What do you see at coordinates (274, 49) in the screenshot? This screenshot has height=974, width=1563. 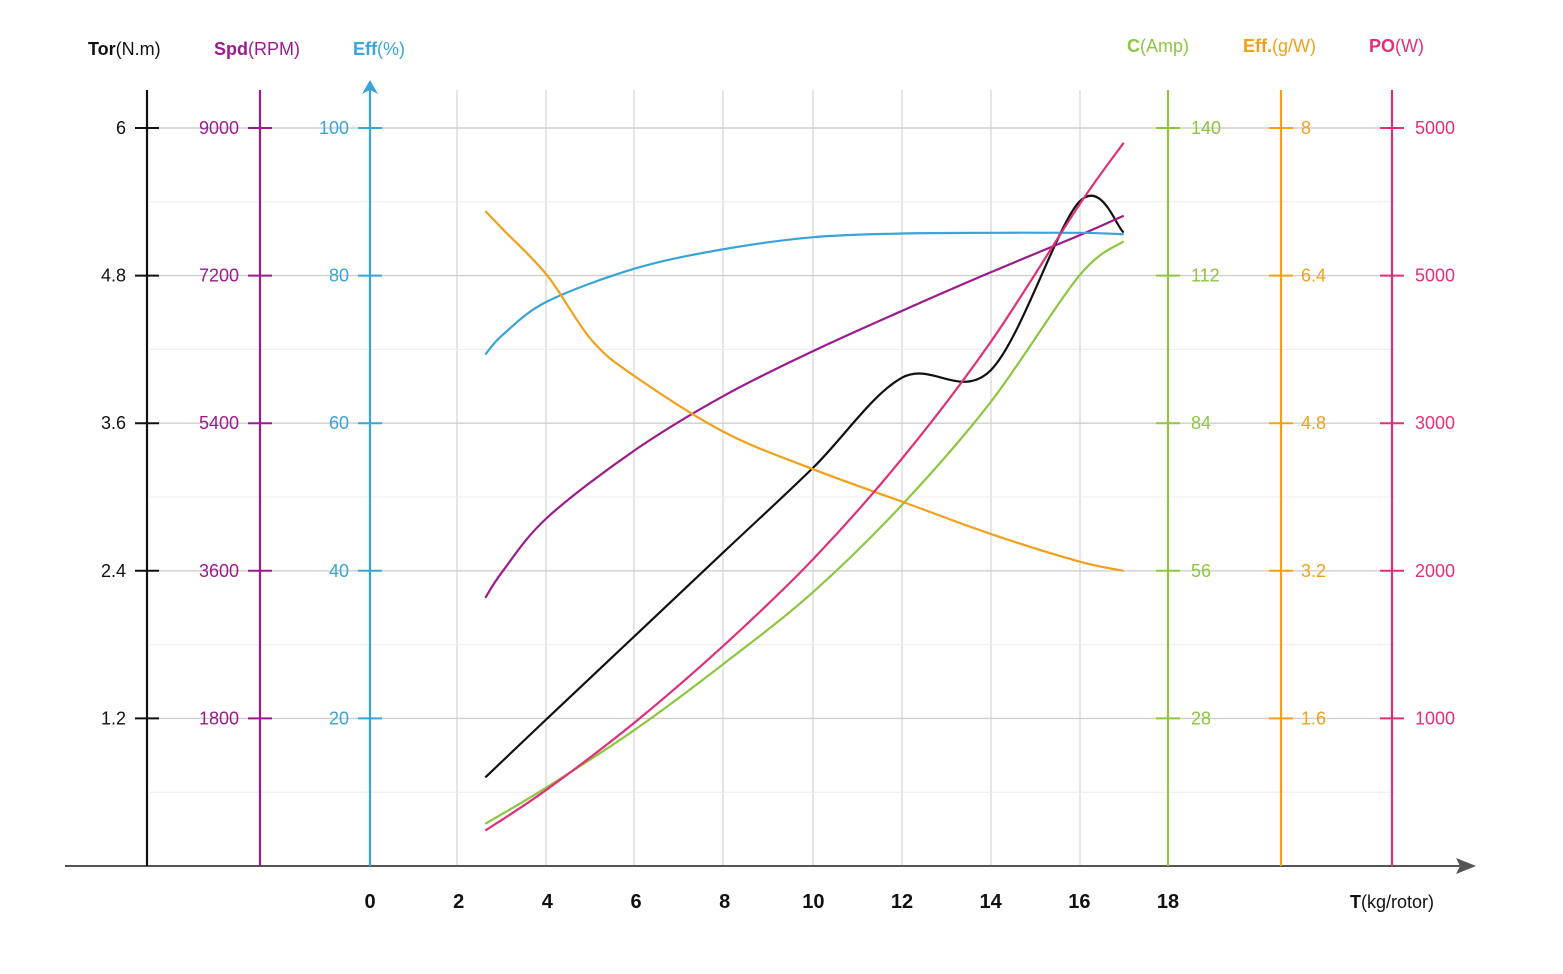 I see `y-axis-label-unit: (RPM)` at bounding box center [274, 49].